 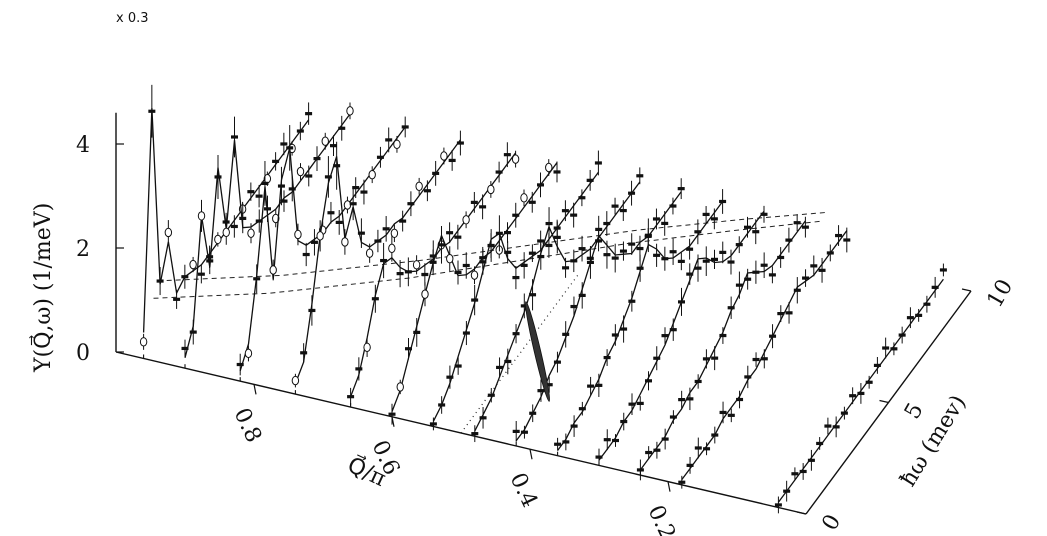 What do you see at coordinates (454, 460) in the screenshot?
I see `q-axis-ticks: 0.80.60.40.2` at bounding box center [454, 460].